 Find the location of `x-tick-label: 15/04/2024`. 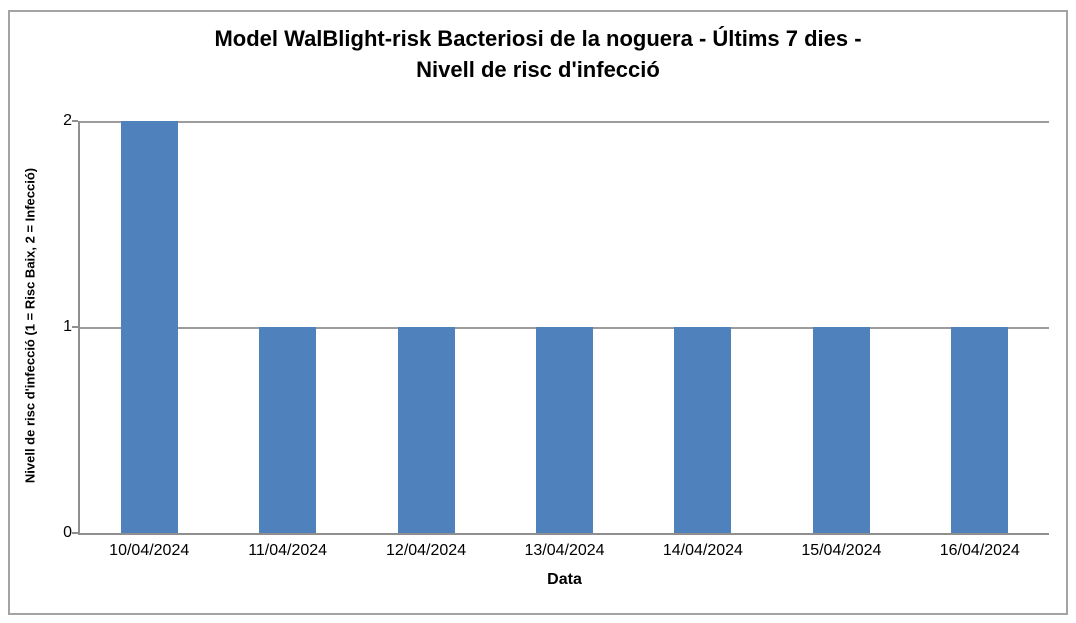

x-tick-label: 15/04/2024 is located at coordinates (841, 550).